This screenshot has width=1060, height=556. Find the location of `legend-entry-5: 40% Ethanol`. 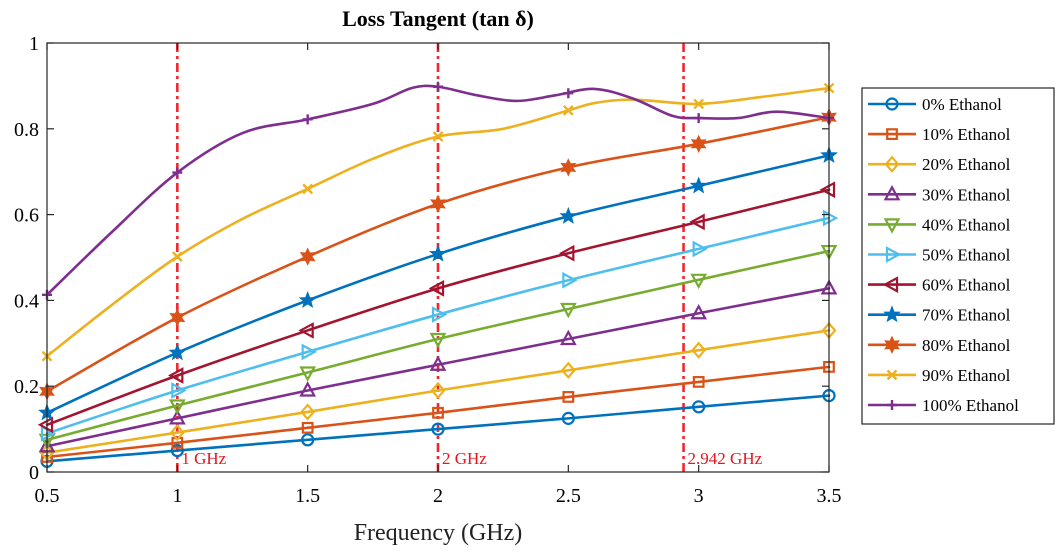

legend-entry-5: 40% Ethanol is located at coordinates (939, 224).